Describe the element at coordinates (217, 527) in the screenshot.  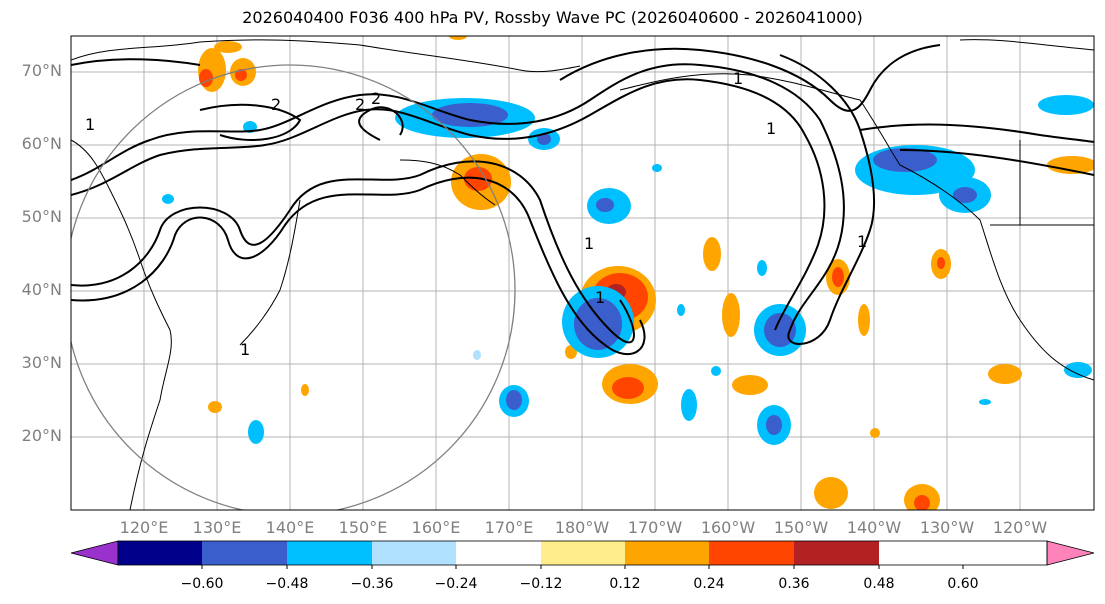
I see `lon-label: 130°E` at that location.